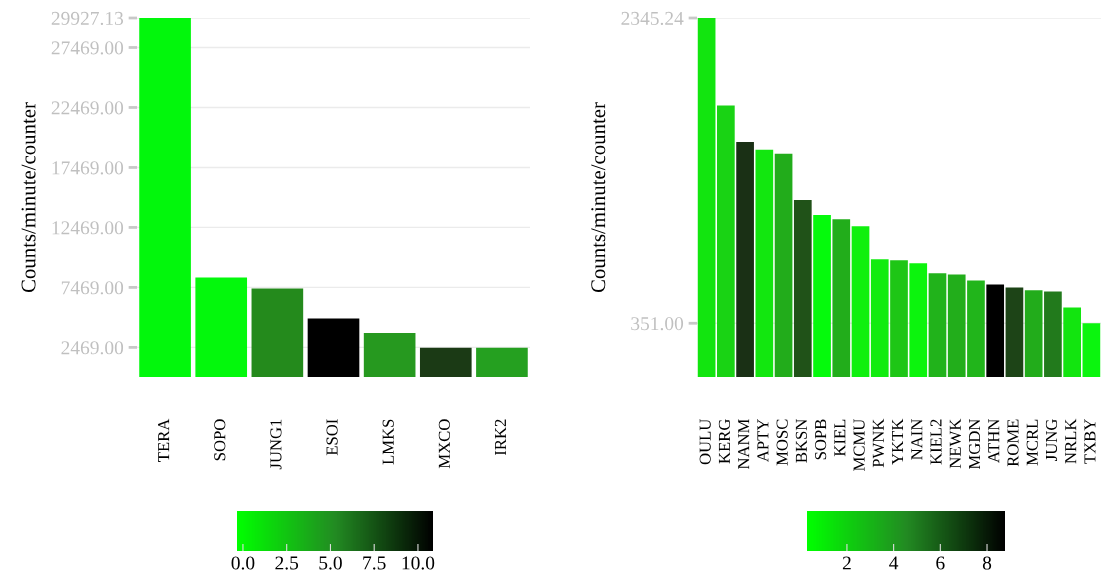 The height and width of the screenshot is (581, 1102). I want to click on x-tick-label: SOPO, so click(220, 440).